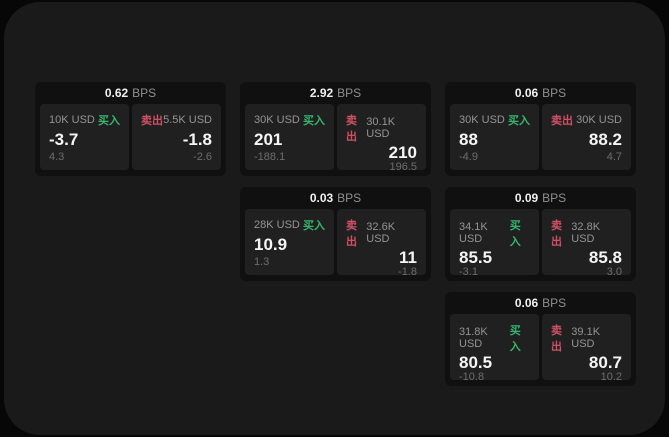 The height and width of the screenshot is (437, 669). I want to click on buy-price: 80.5, so click(476, 362).